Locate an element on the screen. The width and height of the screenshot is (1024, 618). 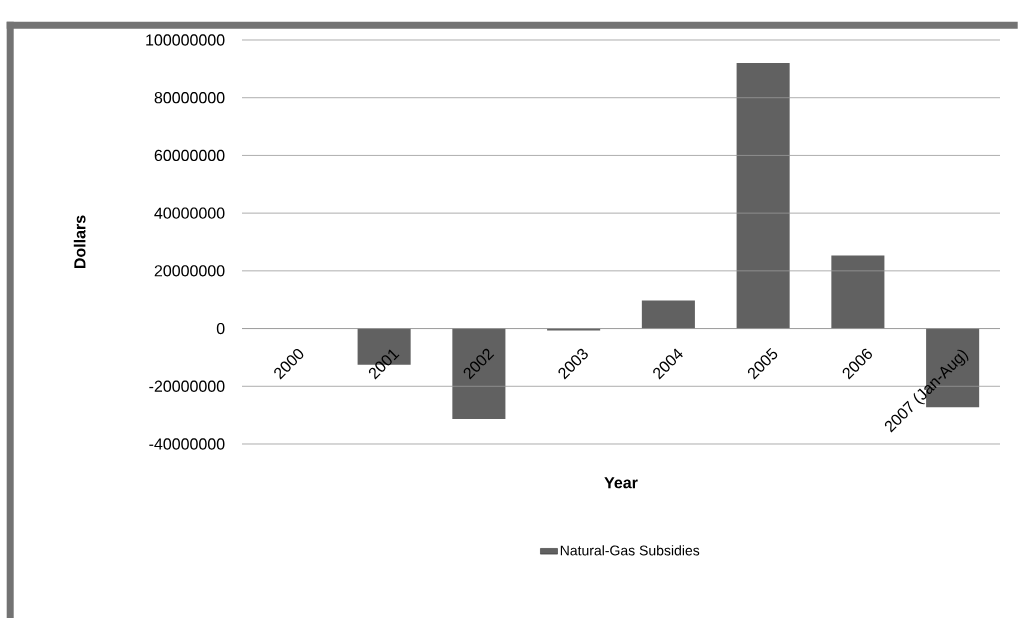
y-tick-label: 40000000 is located at coordinates (189, 213).